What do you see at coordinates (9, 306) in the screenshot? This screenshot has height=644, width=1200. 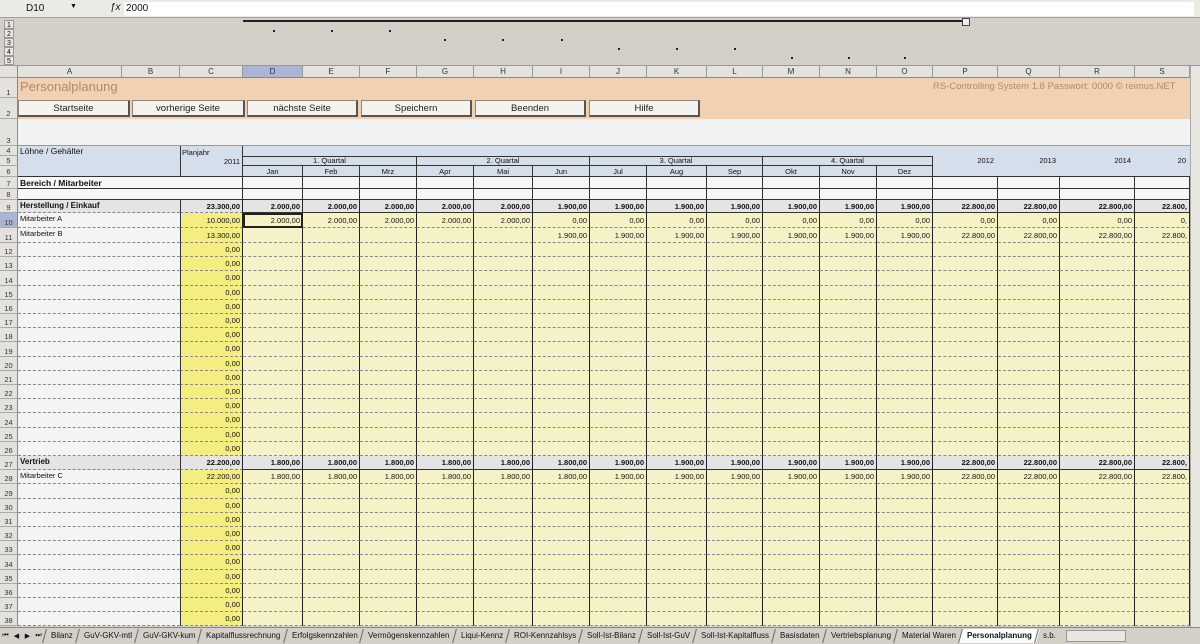 I see `row-header-16: 16` at bounding box center [9, 306].